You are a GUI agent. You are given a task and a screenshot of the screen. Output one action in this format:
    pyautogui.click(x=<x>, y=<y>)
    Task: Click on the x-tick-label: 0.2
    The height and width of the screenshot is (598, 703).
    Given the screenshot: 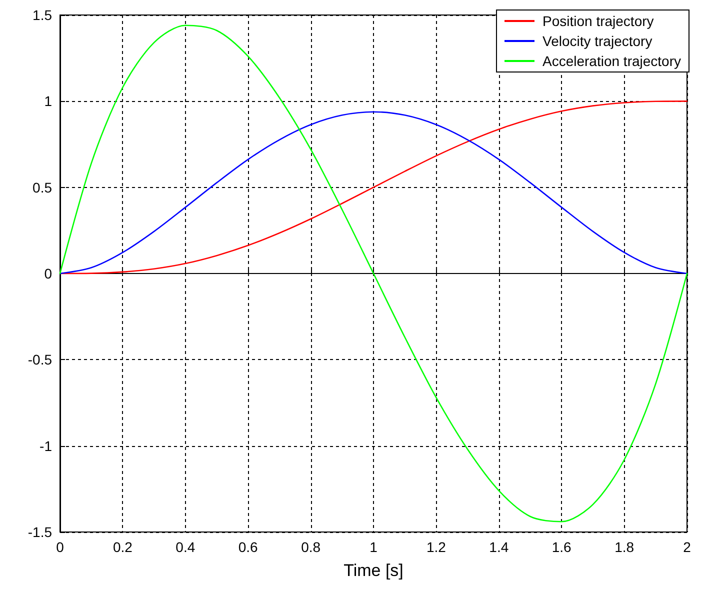 What is the action you would take?
    pyautogui.click(x=122, y=547)
    